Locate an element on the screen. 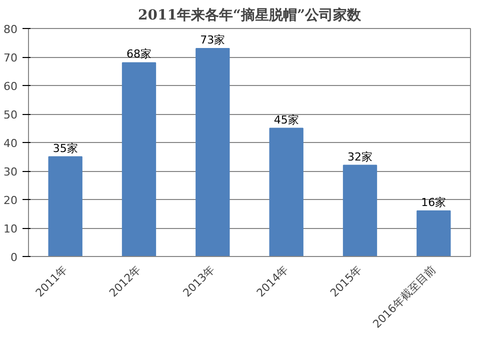 This screenshot has height=341, width=493. y-tick-label: 0 is located at coordinates (14, 257).